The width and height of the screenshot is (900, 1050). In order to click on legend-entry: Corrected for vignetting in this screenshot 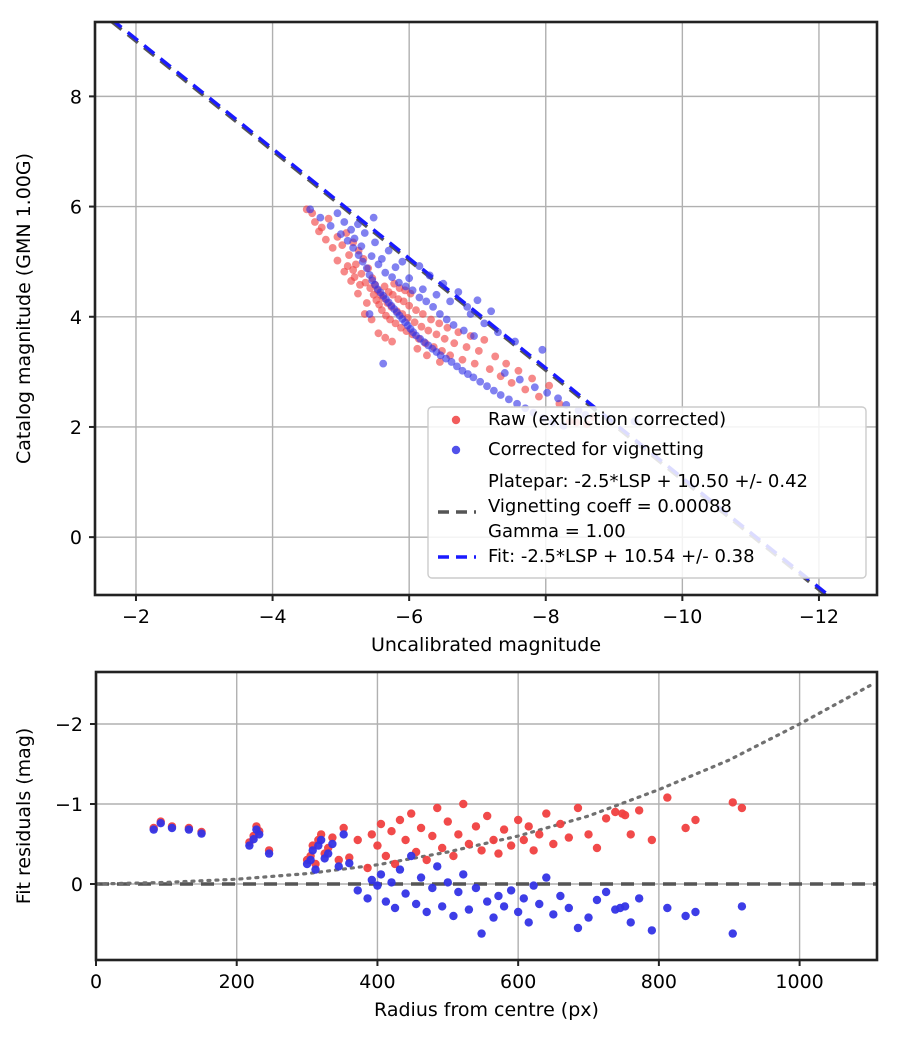, I will do `click(577, 449)`.